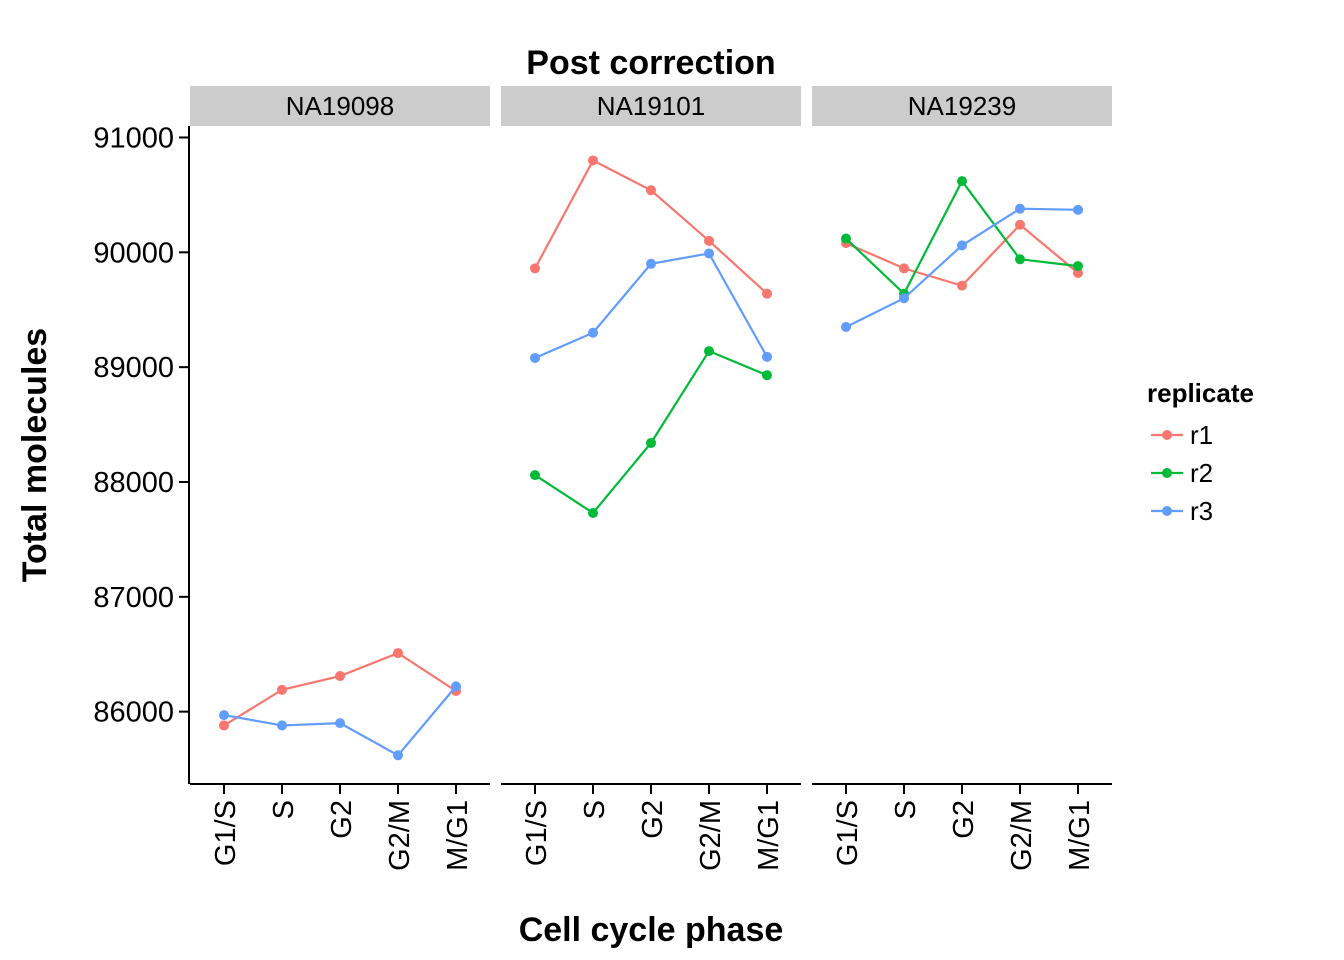 This screenshot has width=1344, height=960. Describe the element at coordinates (651, 930) in the screenshot. I see `x-axis-title: Cell cycle phase` at that location.